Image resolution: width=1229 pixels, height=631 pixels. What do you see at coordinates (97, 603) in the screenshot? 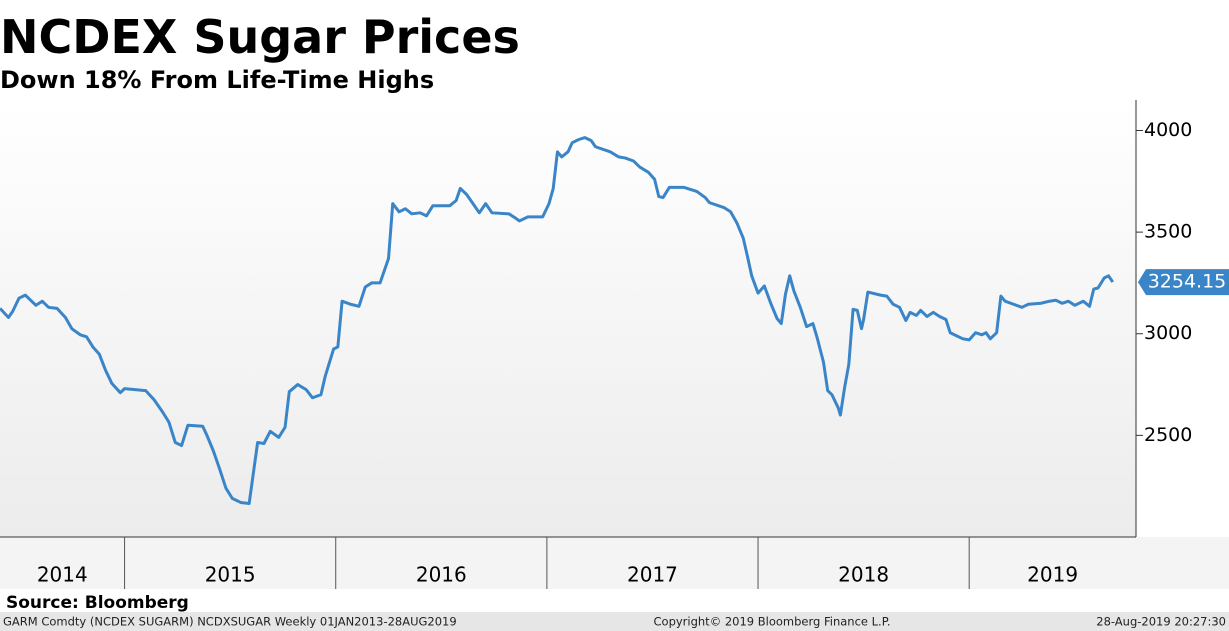
I see `source: Source: Bloomberg` at bounding box center [97, 603].